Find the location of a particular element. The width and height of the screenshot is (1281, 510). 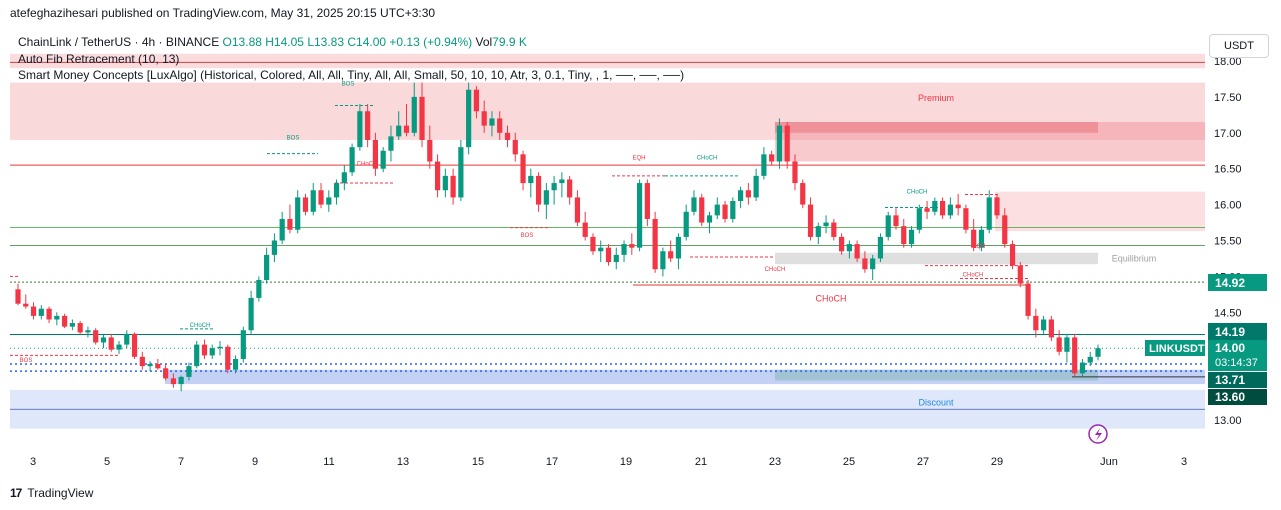

x-tick-4: 11 is located at coordinates (328, 462).